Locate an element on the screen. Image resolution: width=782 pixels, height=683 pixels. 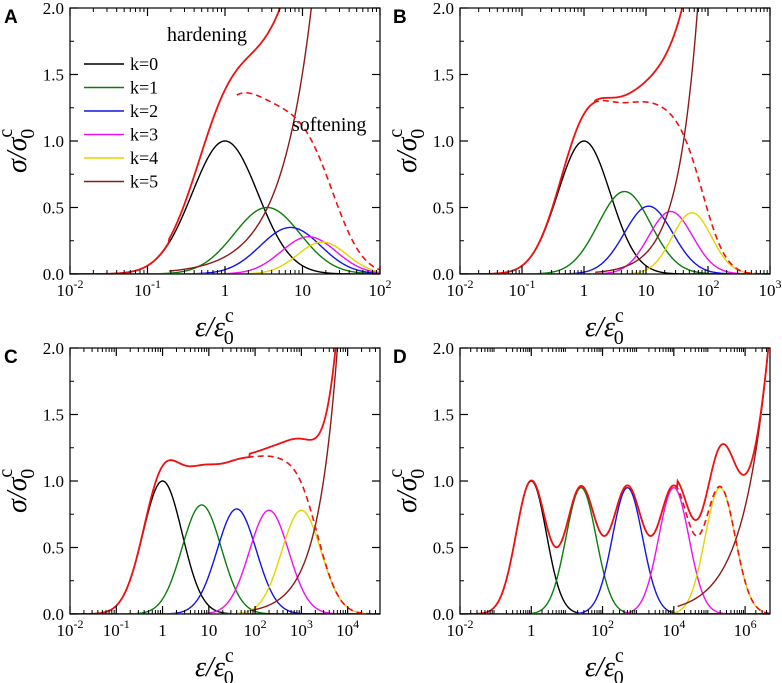
legend-label-k3: k=3 is located at coordinates (144, 135).